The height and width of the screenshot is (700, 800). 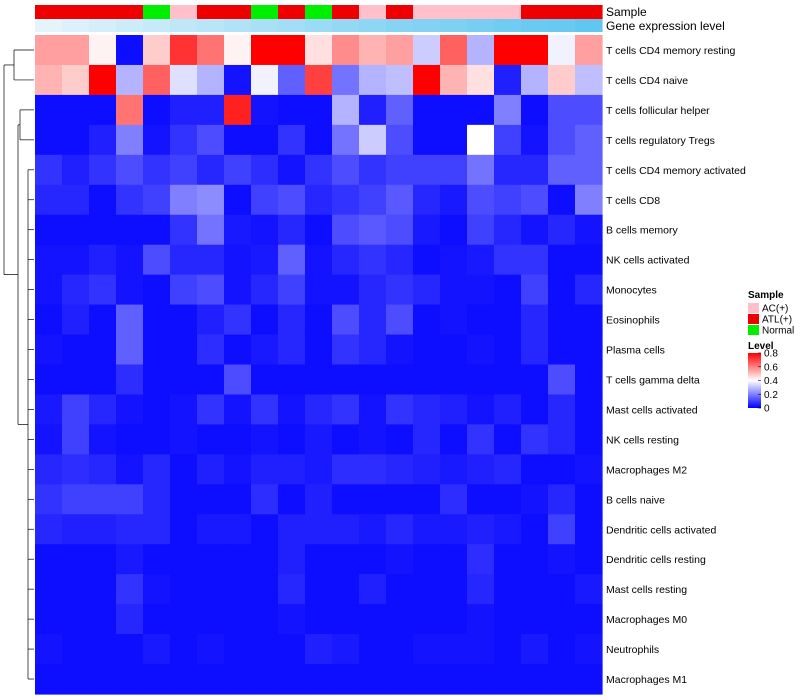 I want to click on sample-annotation-title: Sample, so click(x=626, y=12).